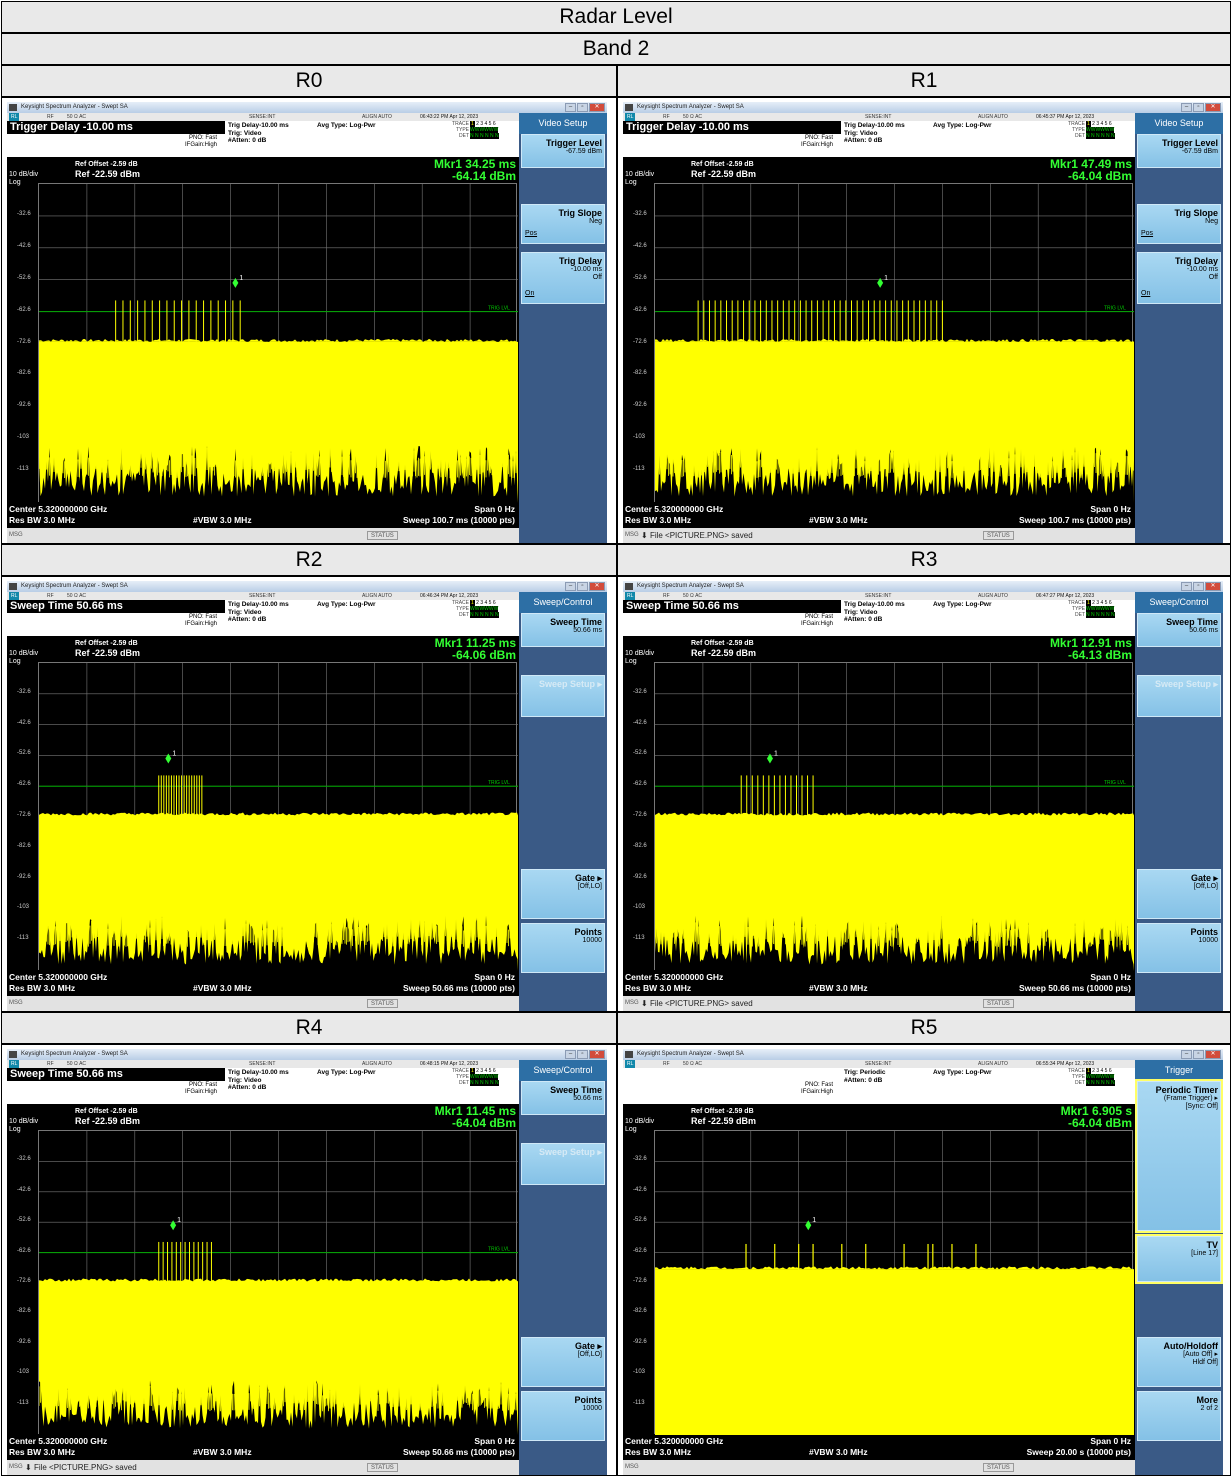 Image resolution: width=1232 pixels, height=1476 pixels. What do you see at coordinates (1100, 609) in the screenshot?
I see `trace-legend-values: 1 2 3 4 5 6 WWWWWW N N N N N N` at bounding box center [1100, 609].